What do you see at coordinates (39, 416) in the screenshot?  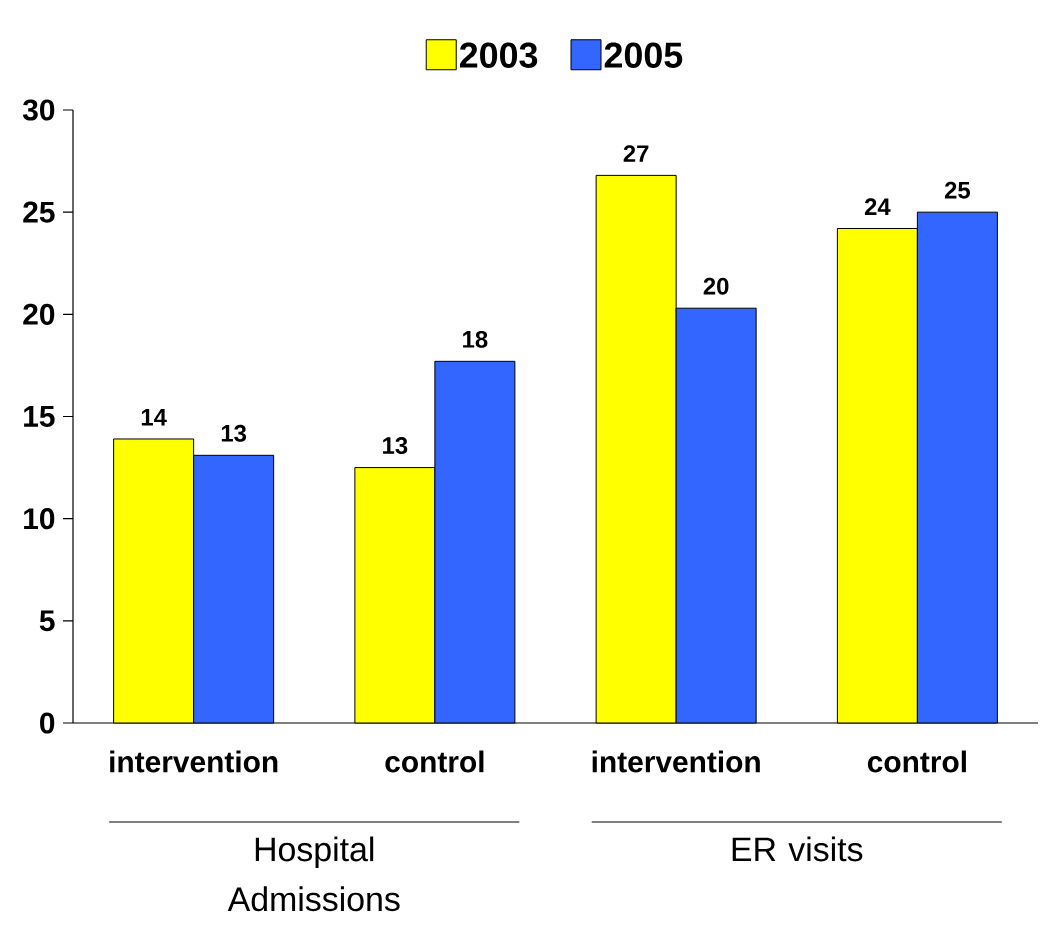 I see `y-tick-label: 15` at bounding box center [39, 416].